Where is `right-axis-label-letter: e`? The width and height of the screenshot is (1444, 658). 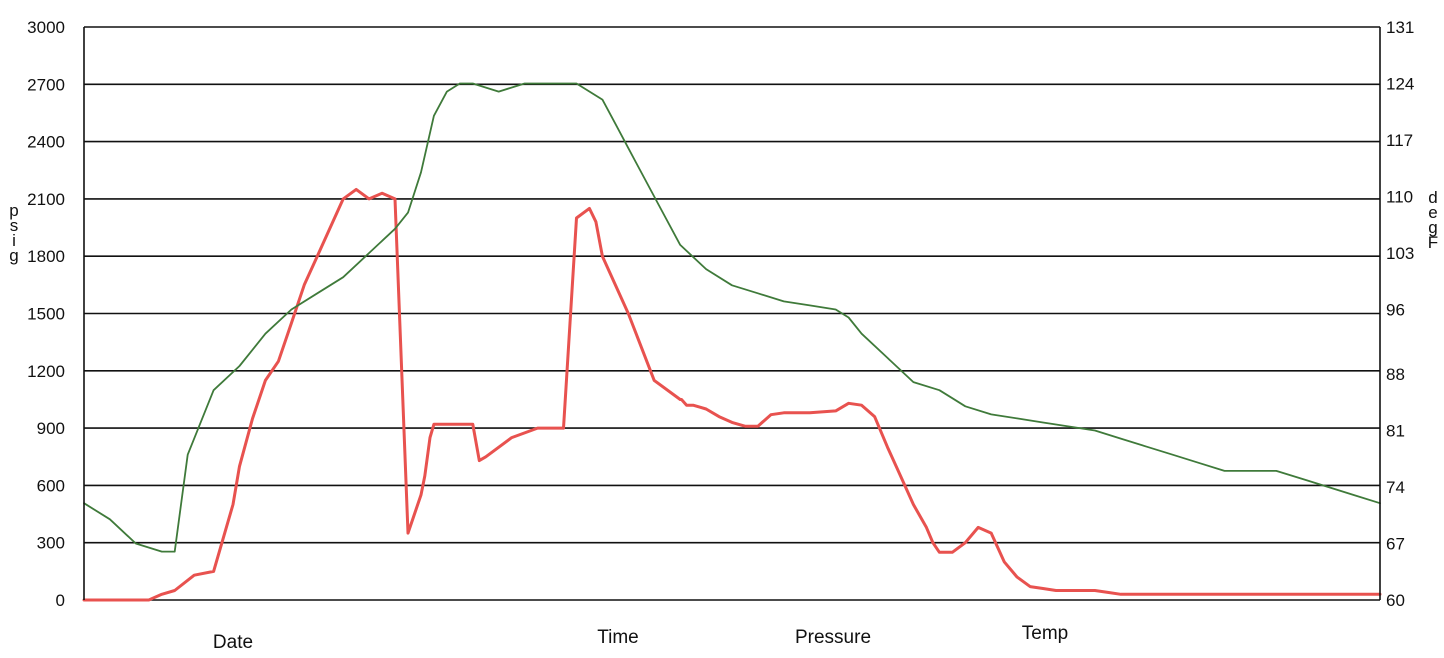 right-axis-label-letter: e is located at coordinates (1432, 212).